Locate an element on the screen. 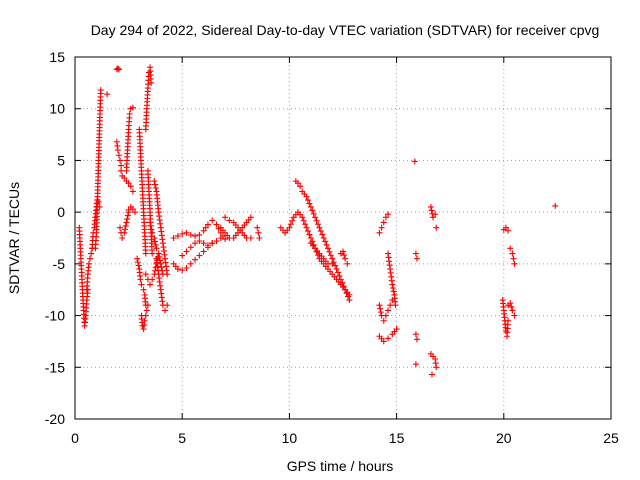 This screenshot has height=480, width=640. x-tick-label: 25 is located at coordinates (611, 438).